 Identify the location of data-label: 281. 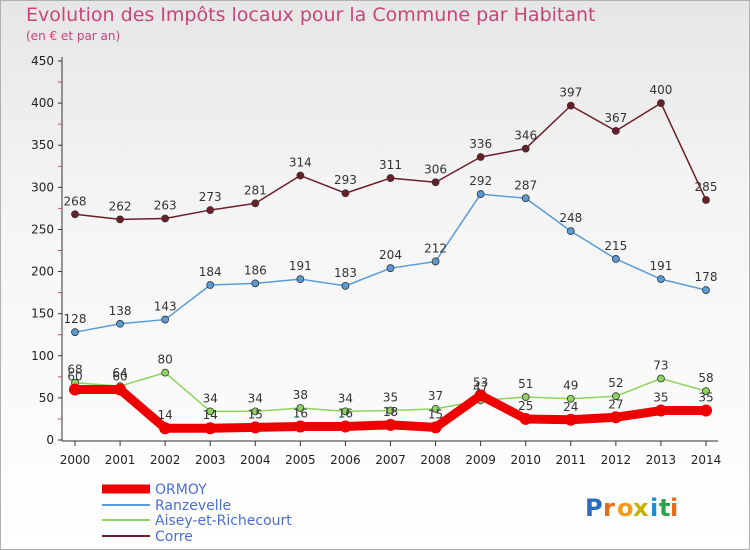
(255, 190).